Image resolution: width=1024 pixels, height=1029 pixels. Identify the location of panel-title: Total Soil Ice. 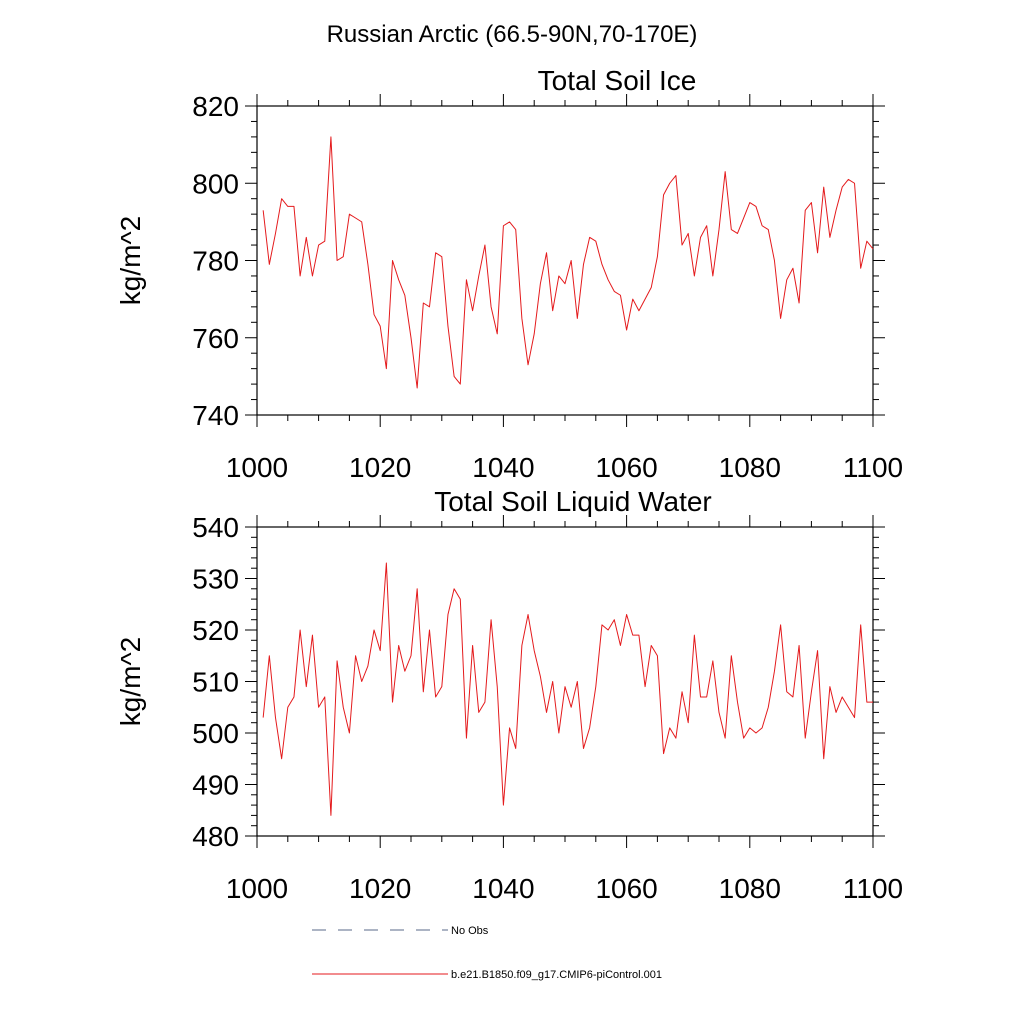
(617, 80).